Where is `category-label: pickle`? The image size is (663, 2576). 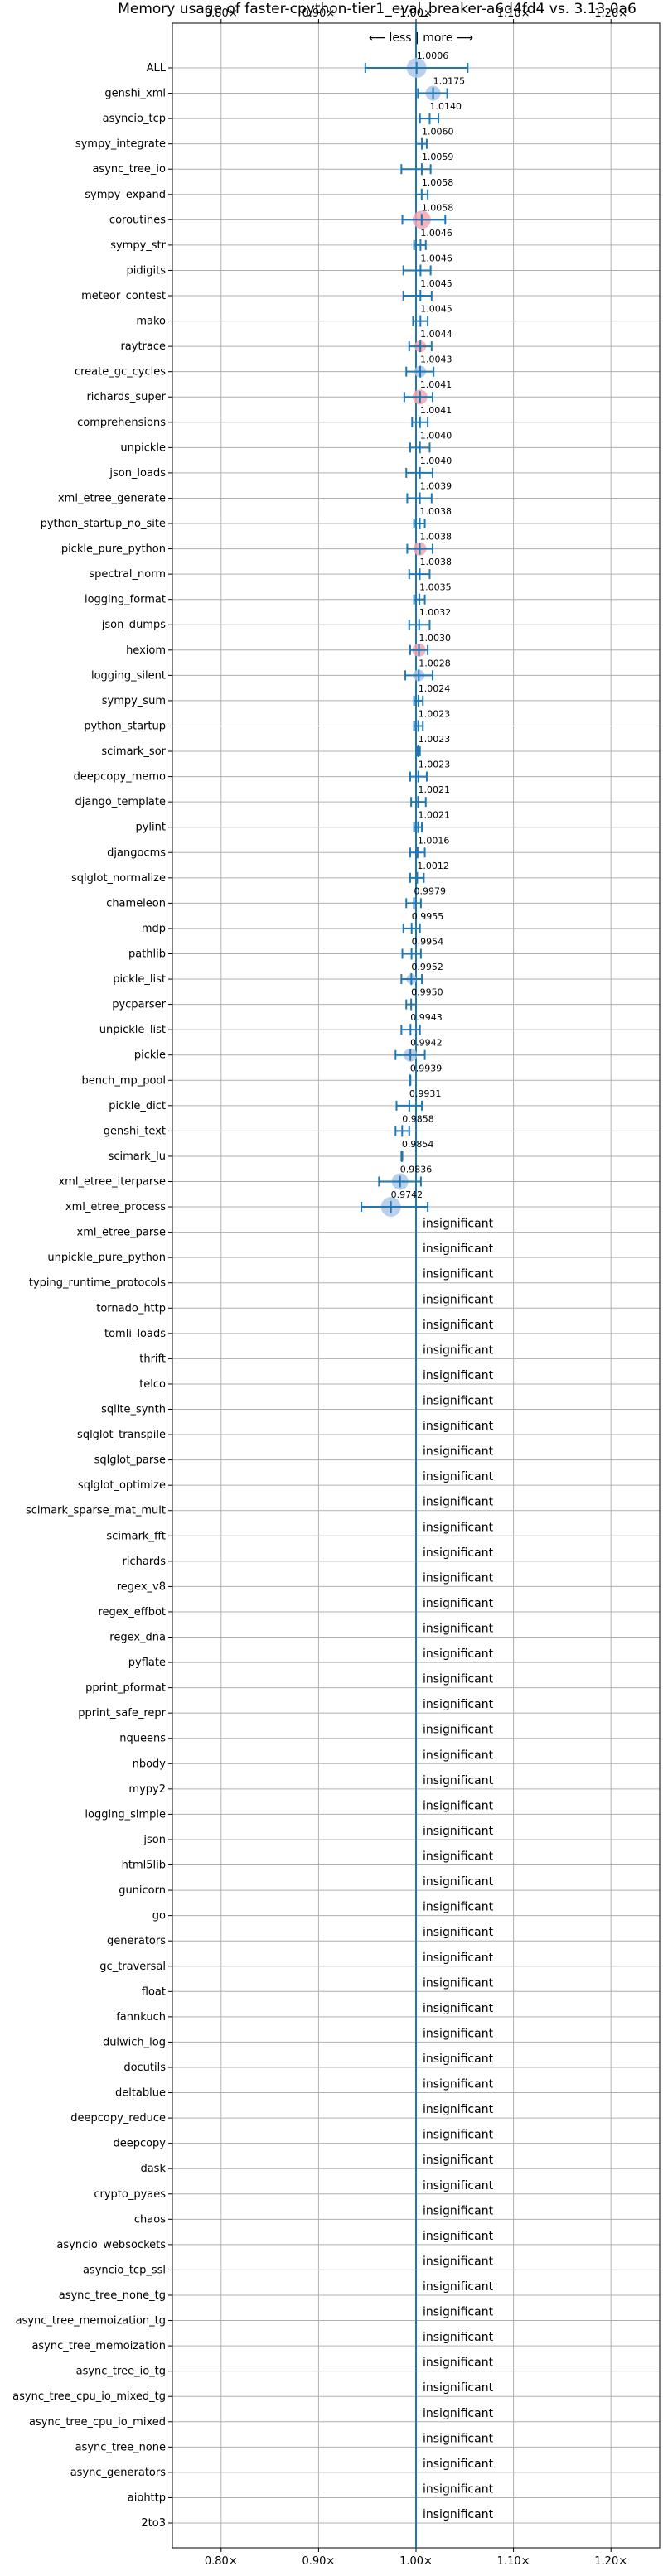 category-label: pickle is located at coordinates (150, 1055).